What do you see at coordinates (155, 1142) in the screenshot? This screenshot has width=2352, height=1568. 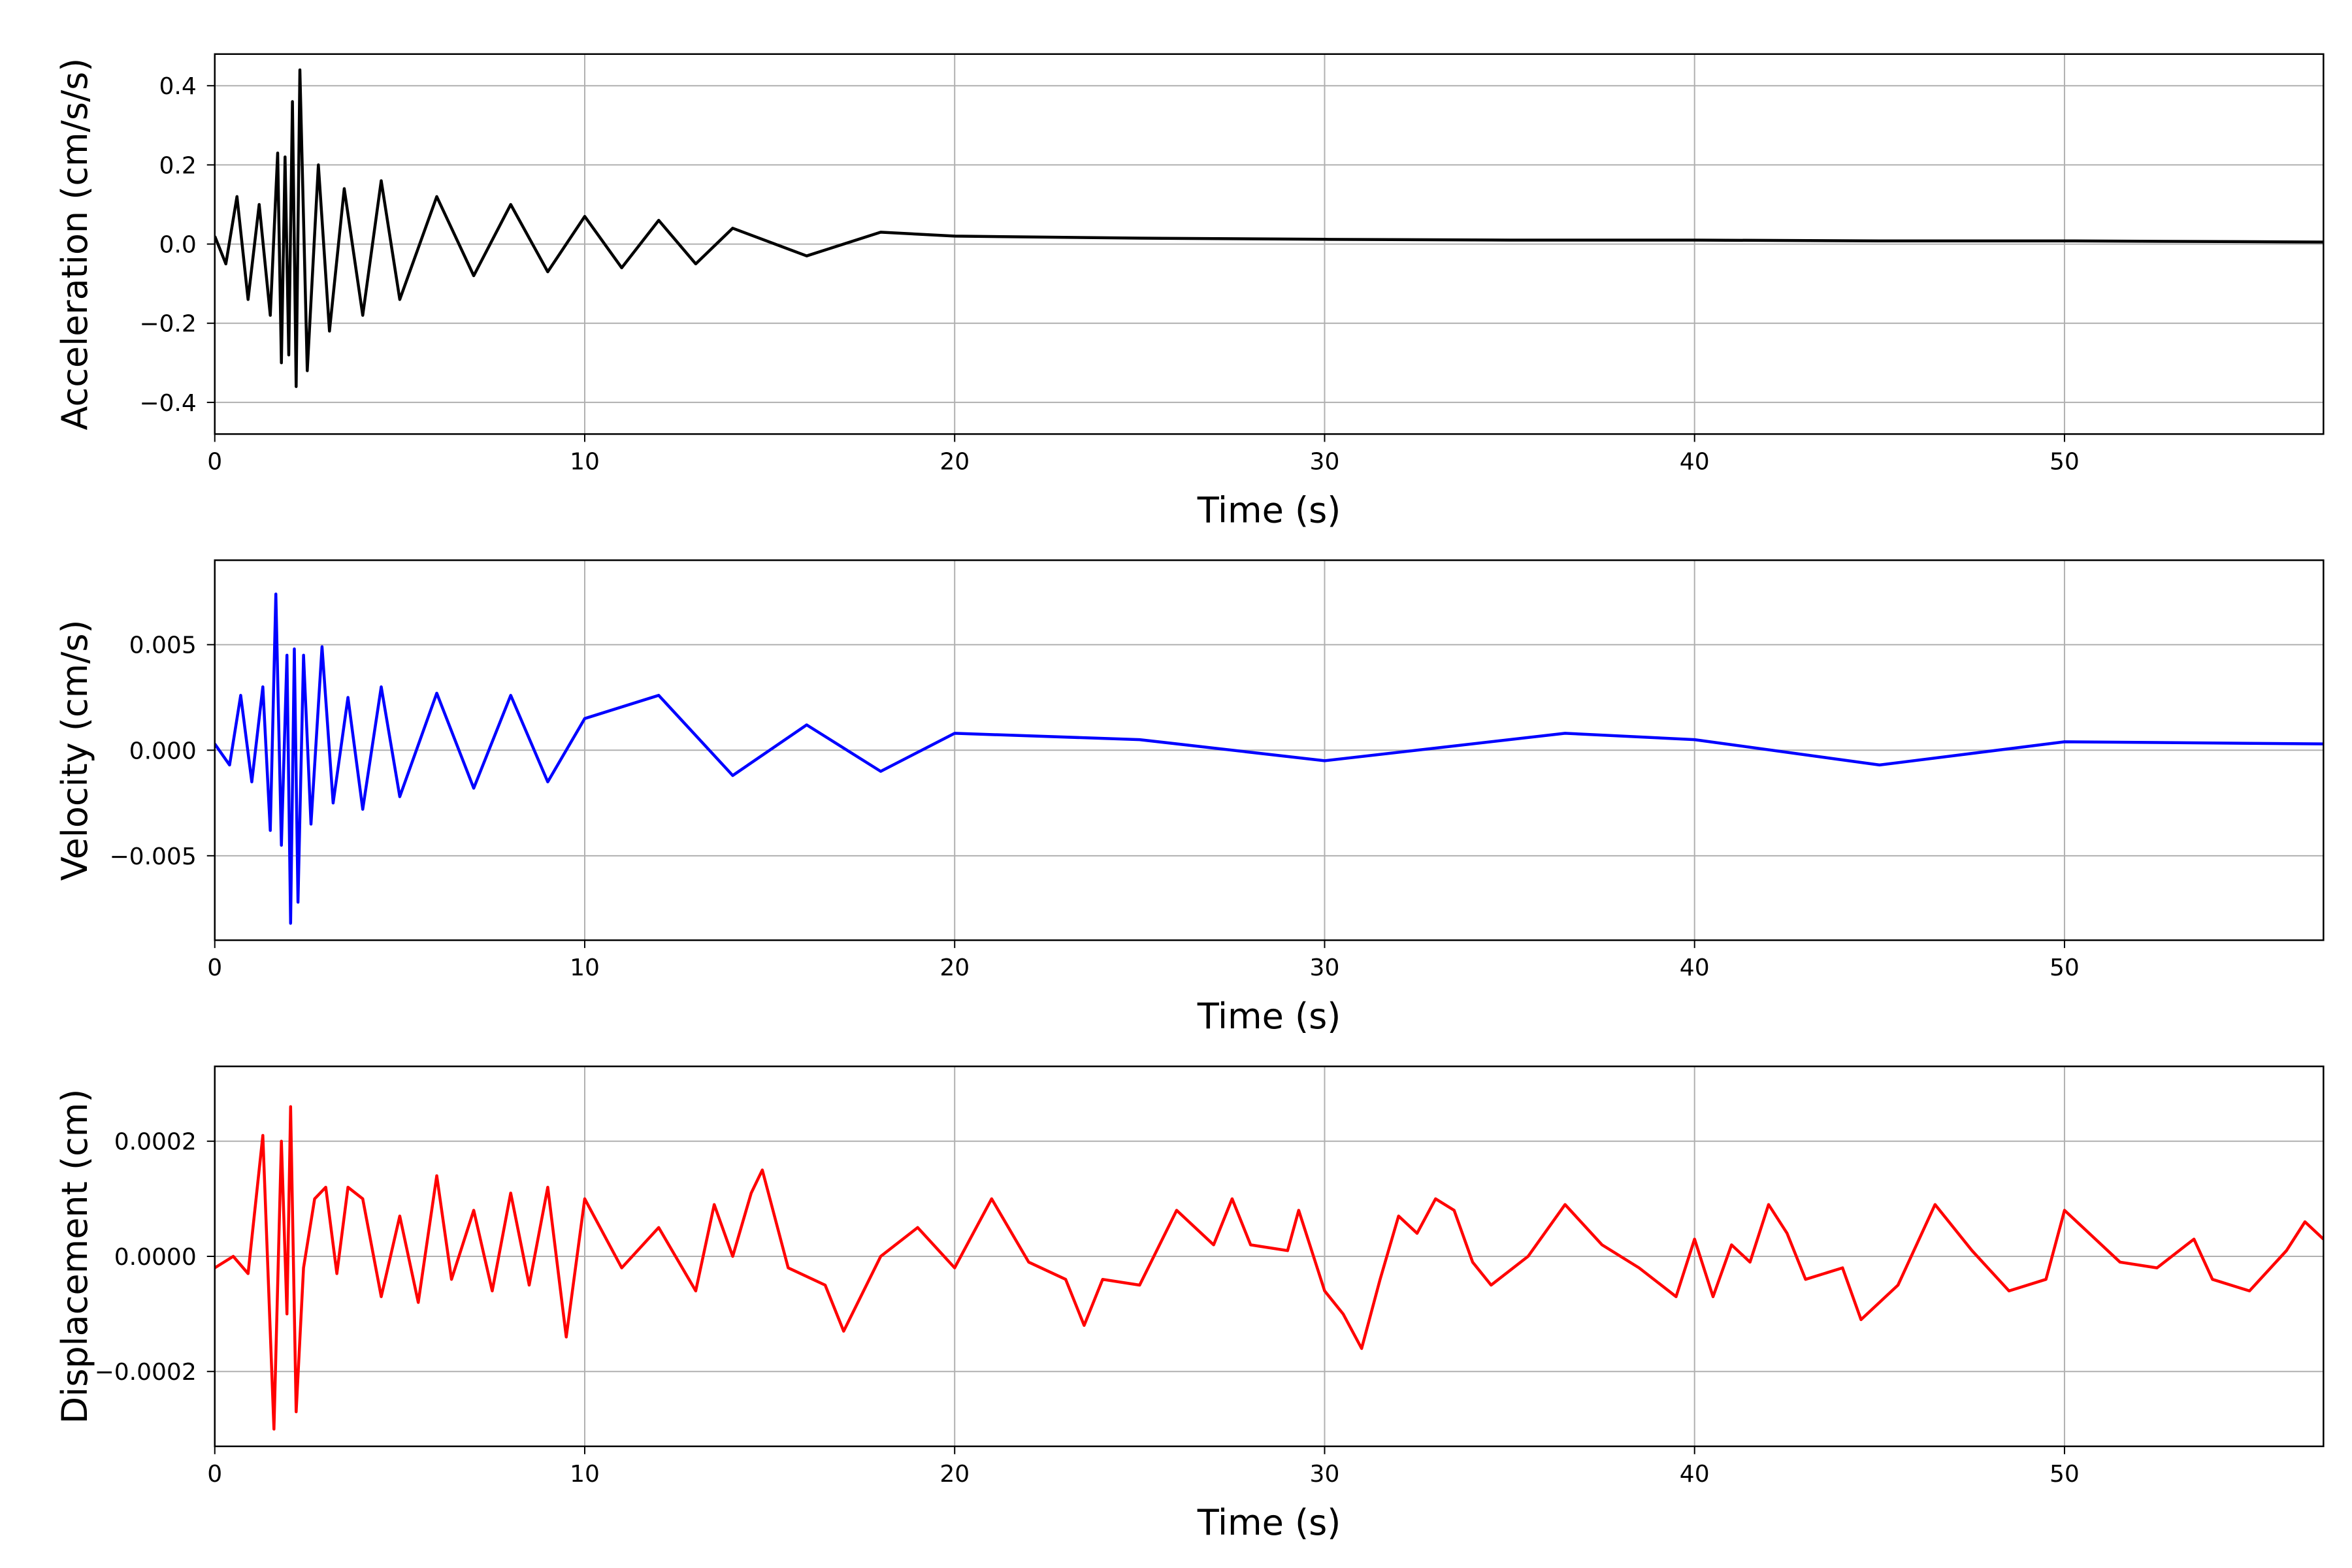 I see `y-tick-label: 0.0002` at bounding box center [155, 1142].